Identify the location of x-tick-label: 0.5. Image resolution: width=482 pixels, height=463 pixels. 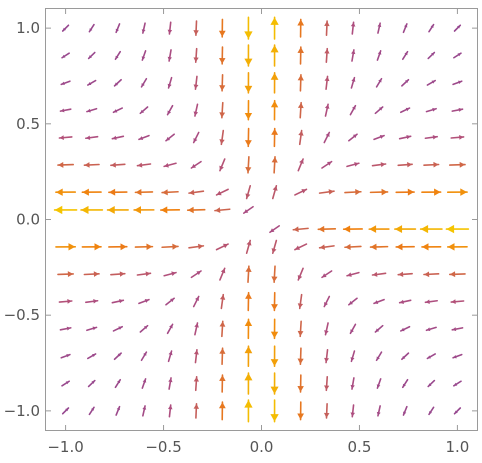
(360, 447).